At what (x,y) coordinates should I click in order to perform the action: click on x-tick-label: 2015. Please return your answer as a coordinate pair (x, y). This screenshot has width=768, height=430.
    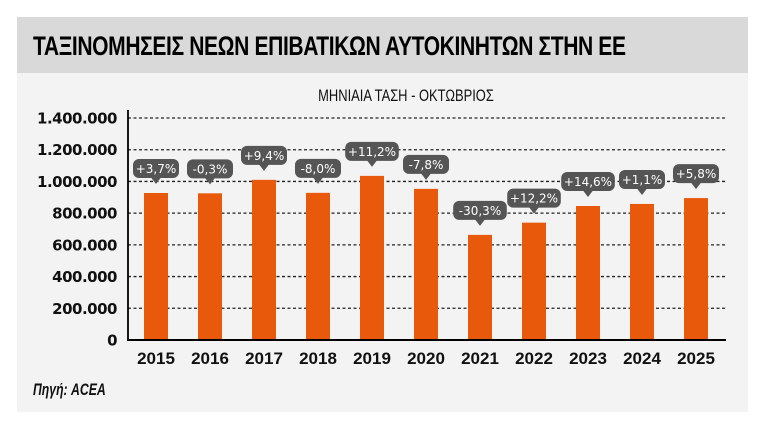
    Looking at the image, I should click on (156, 358).